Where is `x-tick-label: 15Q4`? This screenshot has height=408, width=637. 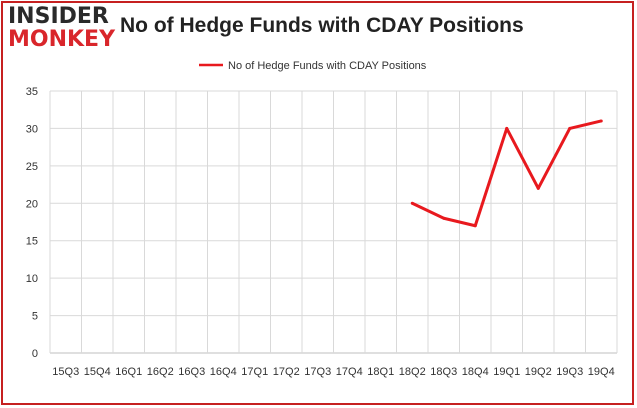 x-tick-label: 15Q4 is located at coordinates (97, 372).